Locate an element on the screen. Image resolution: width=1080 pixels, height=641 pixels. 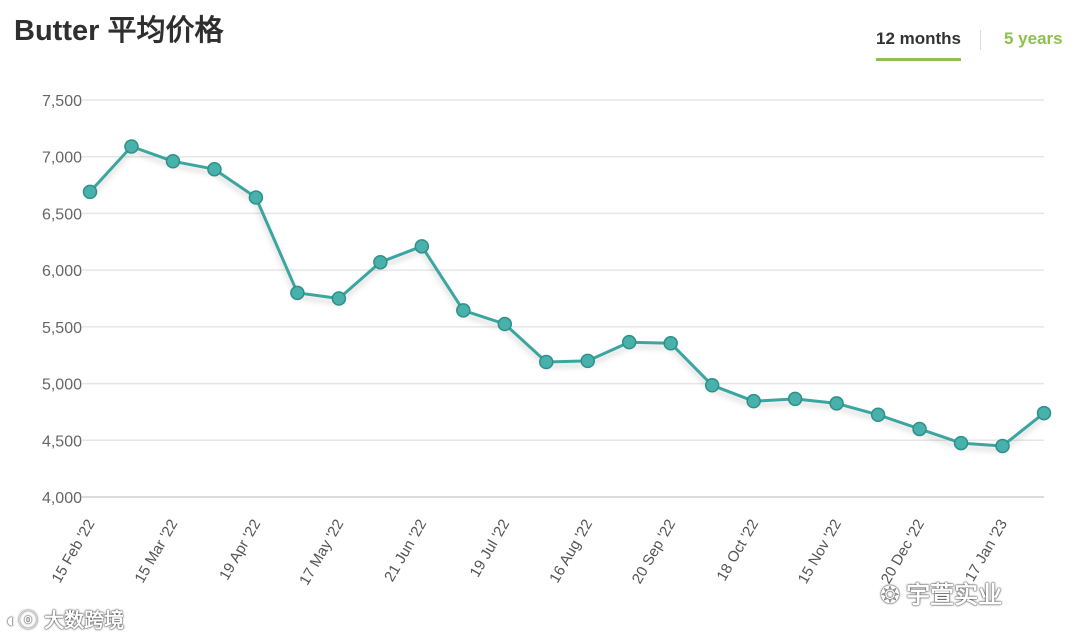
y-tick-label: 5,500 is located at coordinates (62, 328).